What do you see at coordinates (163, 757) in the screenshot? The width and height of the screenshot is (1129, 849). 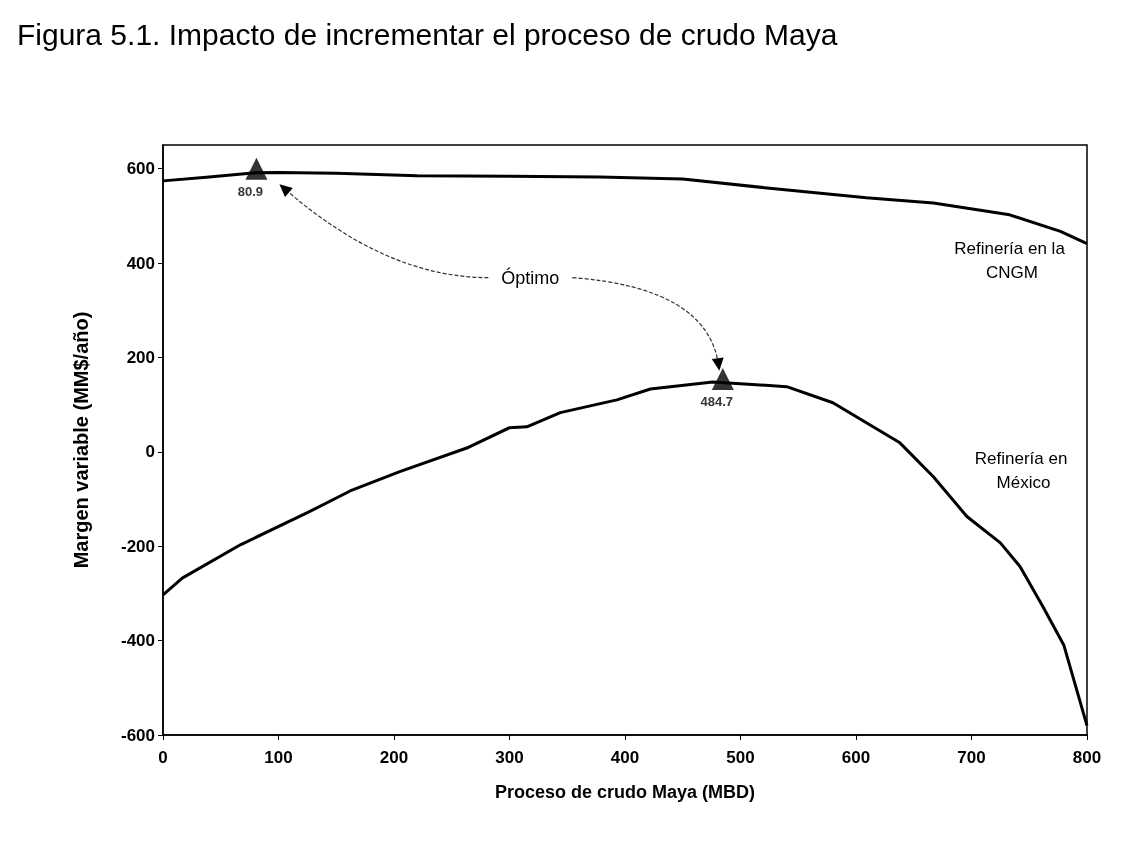 I see `x-tick-label: 0` at bounding box center [163, 757].